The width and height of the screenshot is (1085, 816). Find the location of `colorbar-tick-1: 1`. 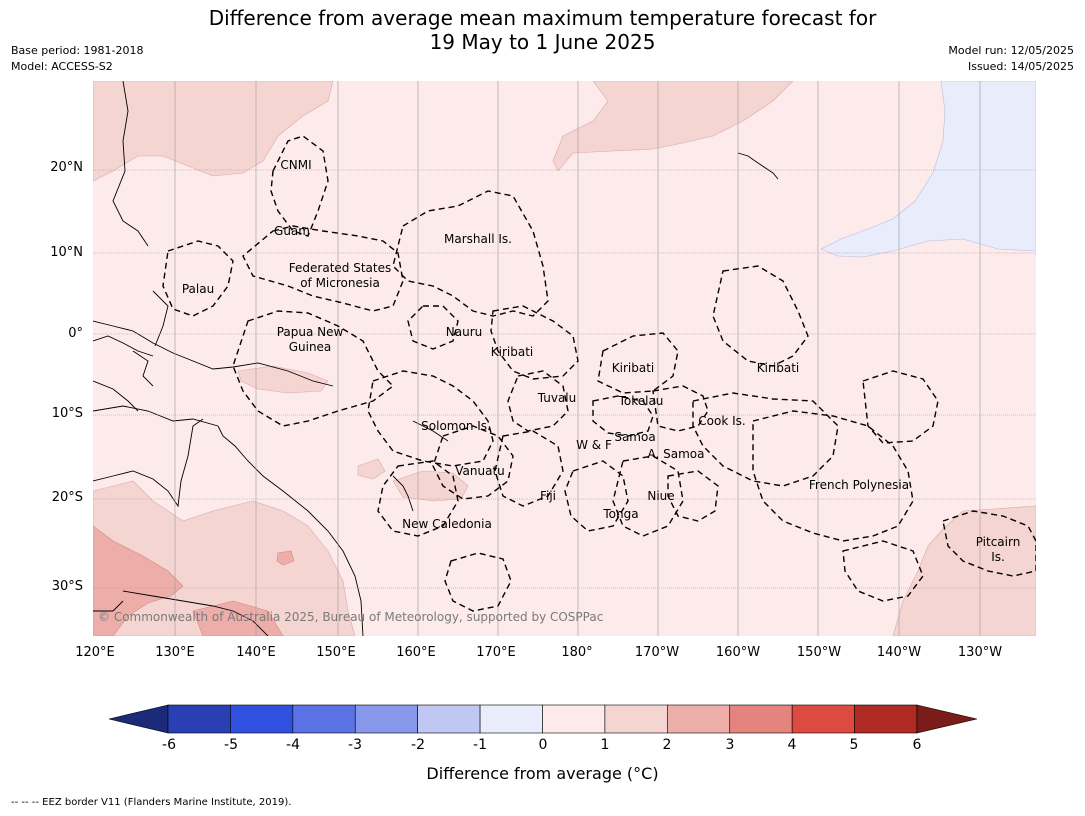

colorbar-tick-1: 1 is located at coordinates (605, 745).